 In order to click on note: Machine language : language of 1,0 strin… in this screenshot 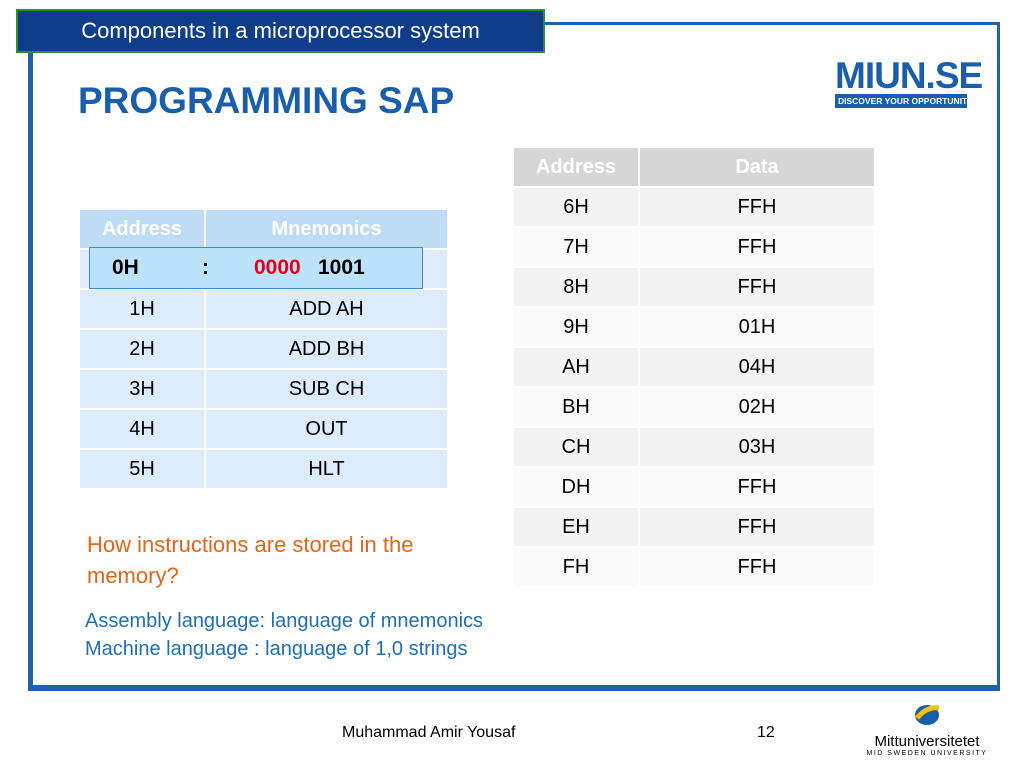, I will do `click(276, 649)`.